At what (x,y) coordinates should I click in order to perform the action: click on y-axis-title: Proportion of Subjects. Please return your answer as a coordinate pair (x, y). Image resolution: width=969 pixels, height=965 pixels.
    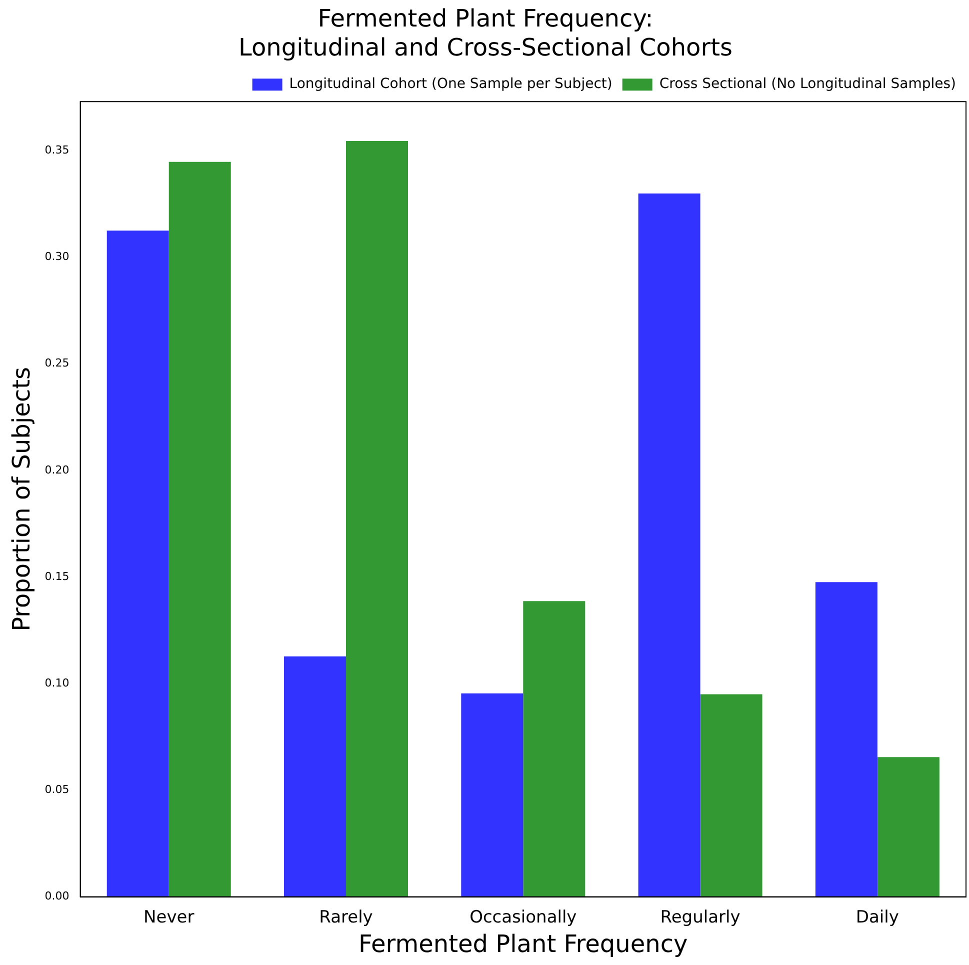
    Looking at the image, I should click on (22, 499).